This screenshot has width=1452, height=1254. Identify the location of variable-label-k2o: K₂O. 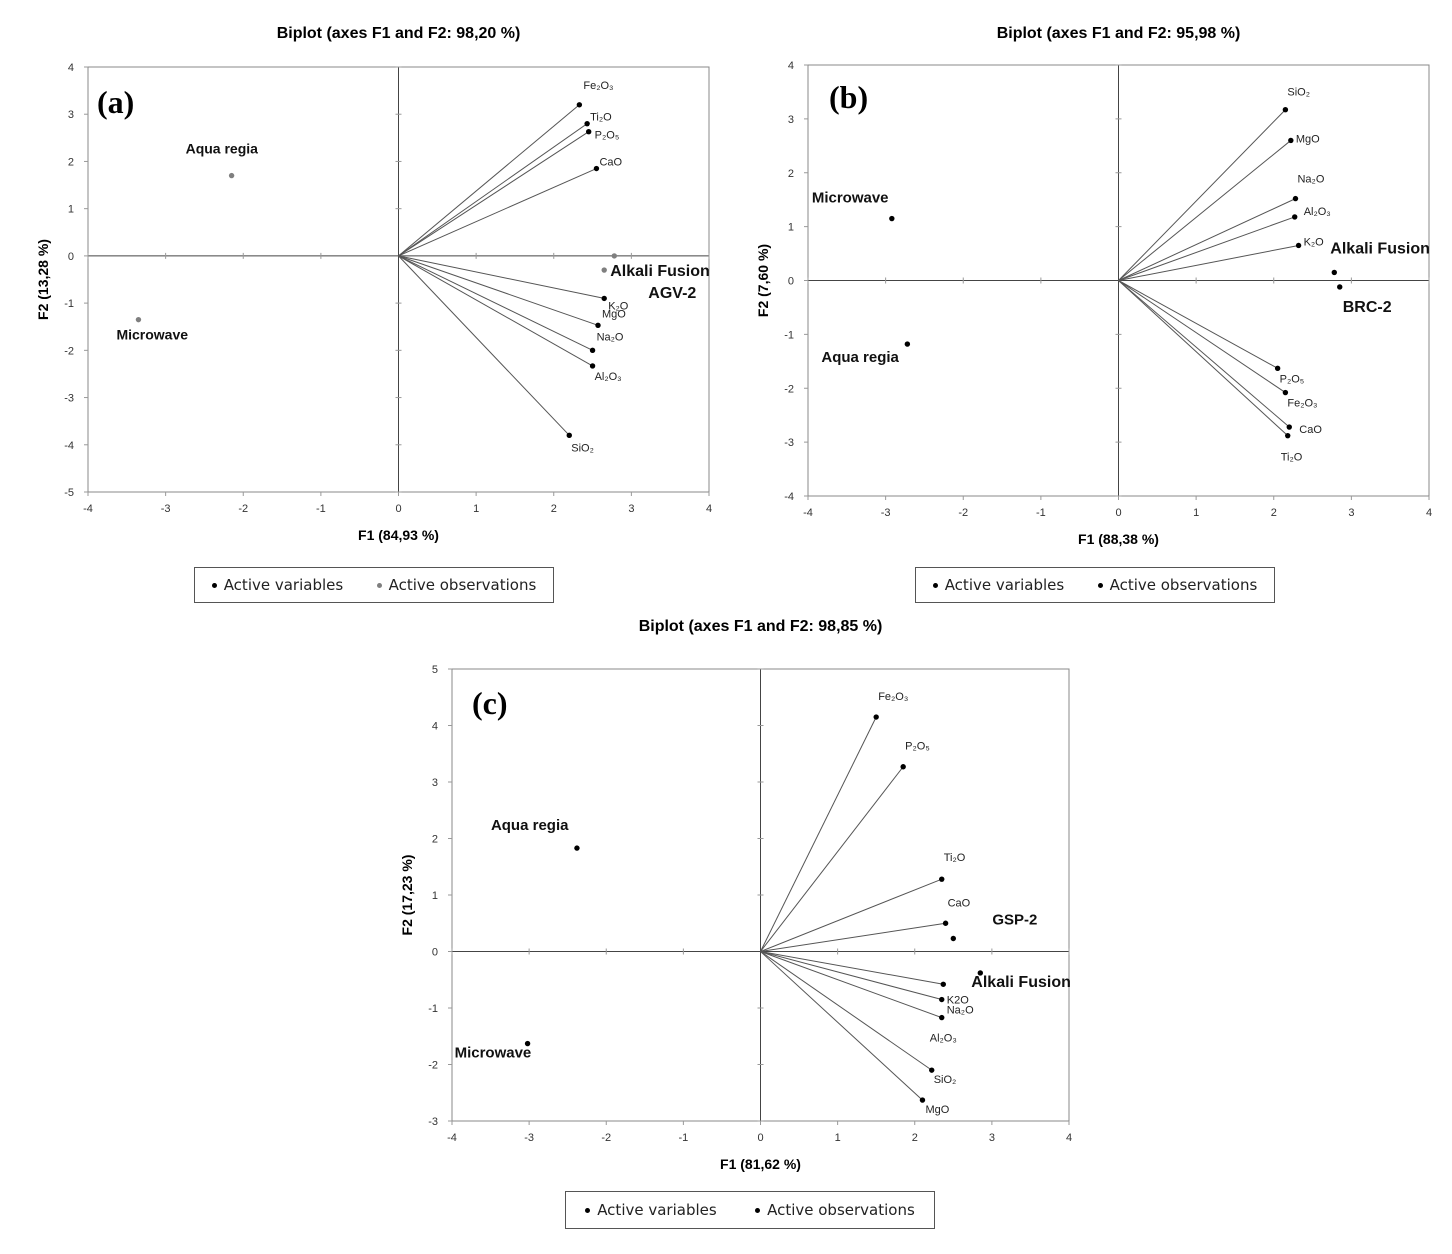
(1314, 242).